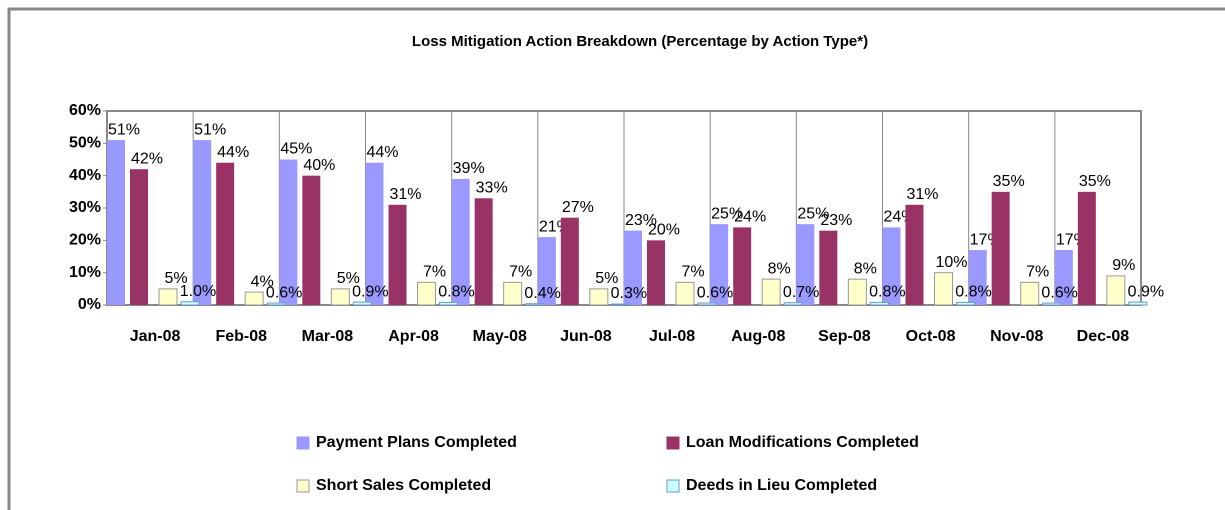 This screenshot has width=1225, height=510. Describe the element at coordinates (664, 230) in the screenshot. I see `data-label: 20%` at that location.